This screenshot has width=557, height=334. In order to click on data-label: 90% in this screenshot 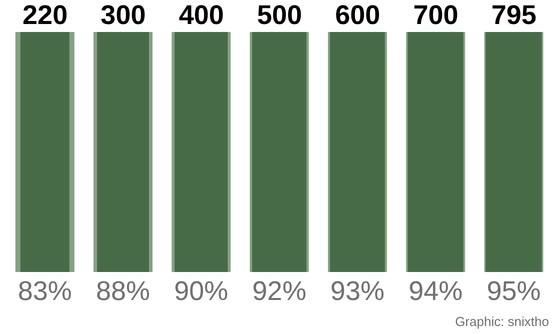, I will do `click(201, 291)`.